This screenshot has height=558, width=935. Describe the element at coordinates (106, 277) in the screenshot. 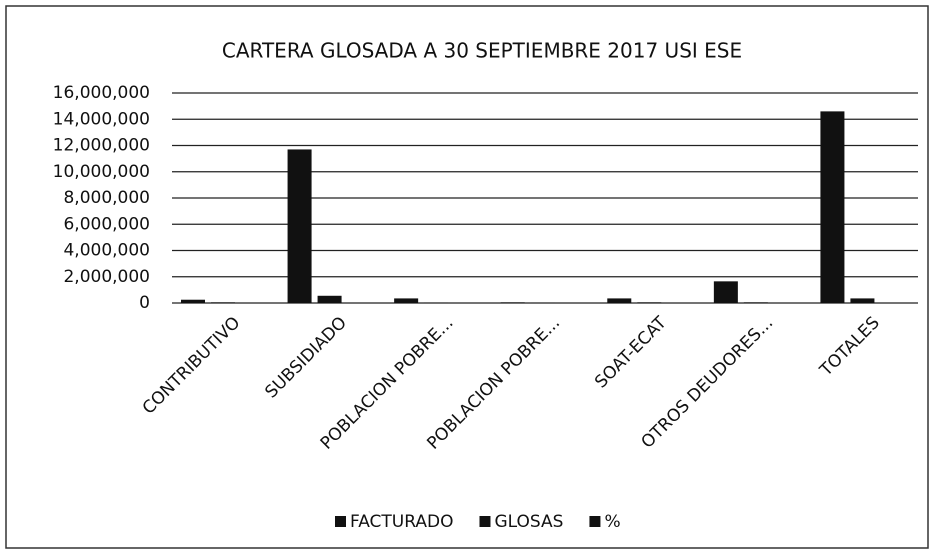

I see `y-tick-label: 2,000,000` at that location.